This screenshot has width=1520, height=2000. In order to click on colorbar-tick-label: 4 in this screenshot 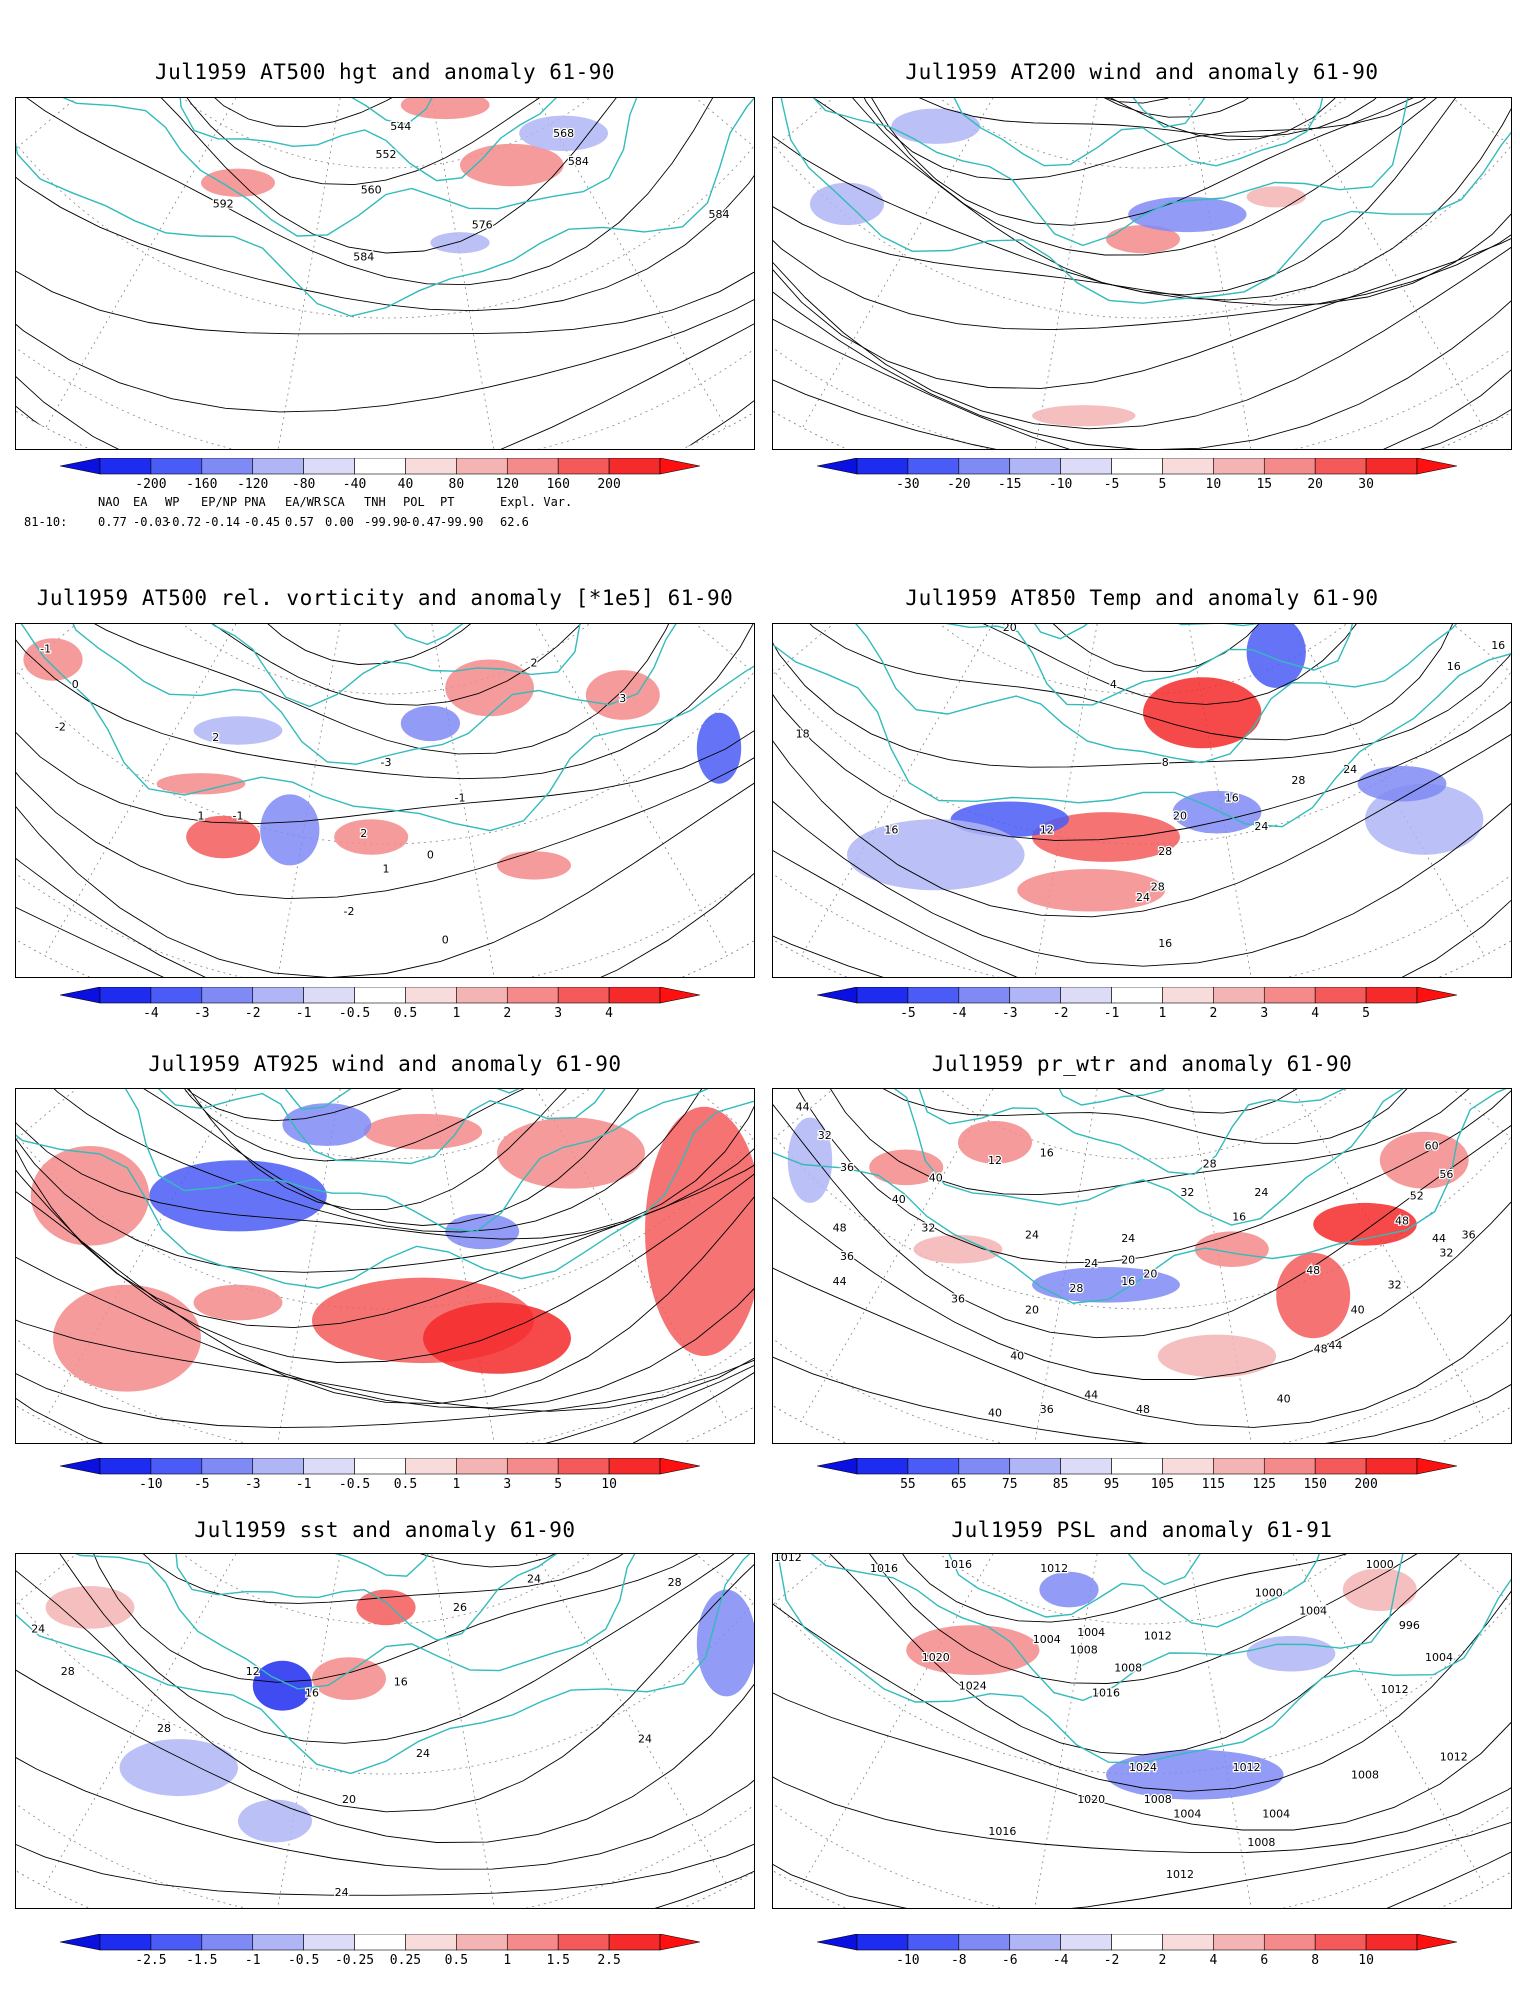, I will do `click(1315, 1013)`.